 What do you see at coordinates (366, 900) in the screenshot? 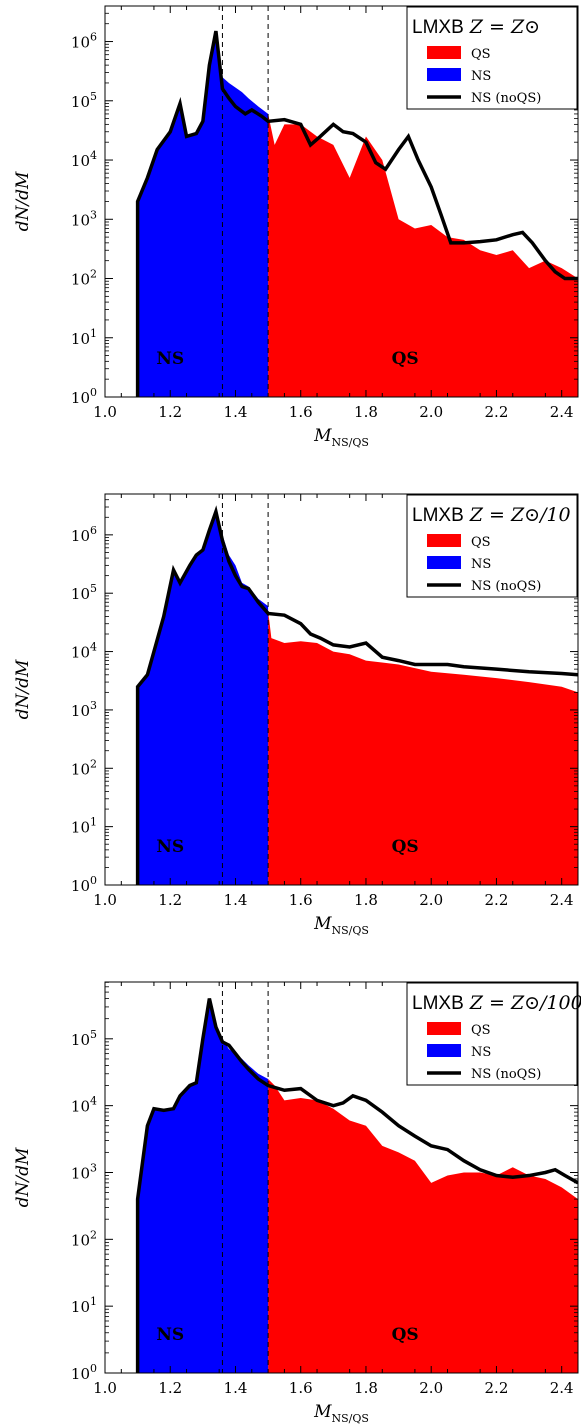
I see `x-tick-label: 1.8` at bounding box center [366, 900].